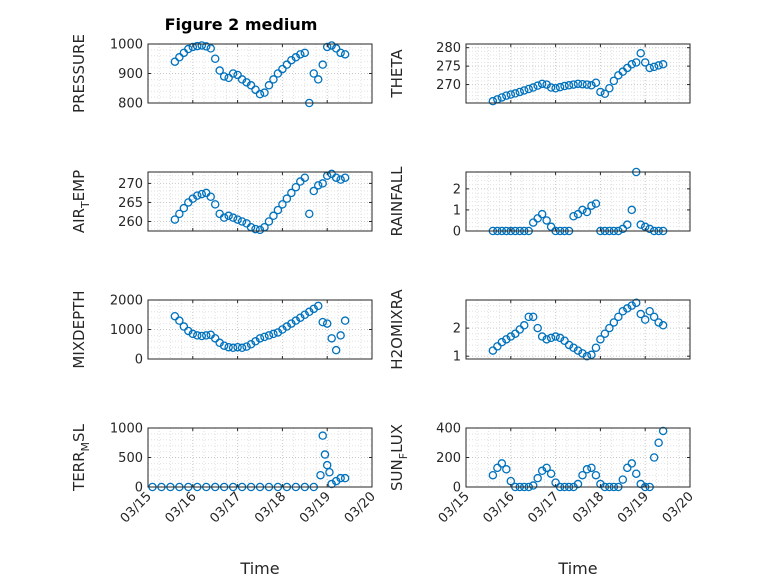  I want to click on y-axis-label-suffix: EMP, so click(79, 185).